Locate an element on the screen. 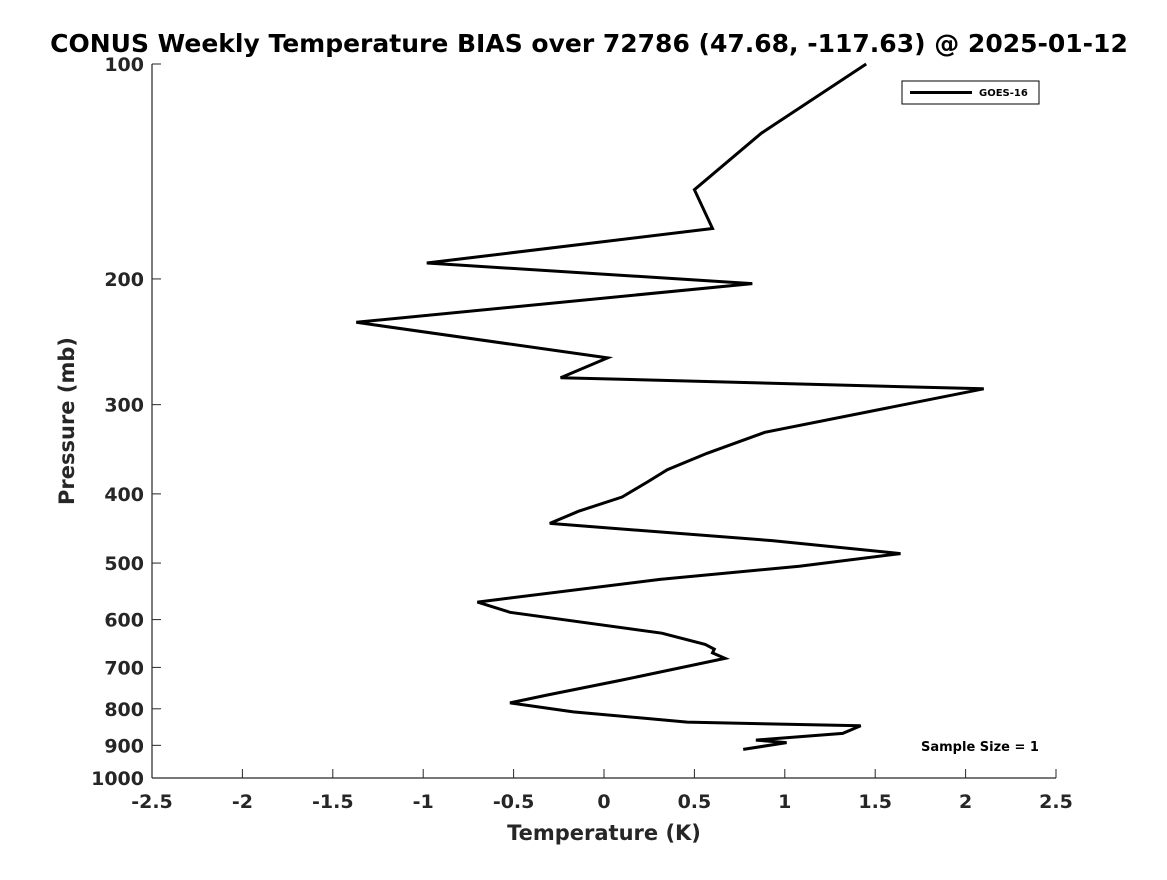 The width and height of the screenshot is (1167, 880). y-axis-label: Pressure (mb) is located at coordinates (67, 421).